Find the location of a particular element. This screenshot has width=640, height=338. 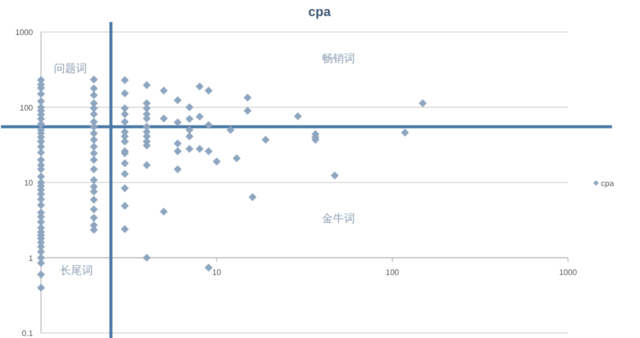

y-tick-label: 1000 is located at coordinates (24, 32).